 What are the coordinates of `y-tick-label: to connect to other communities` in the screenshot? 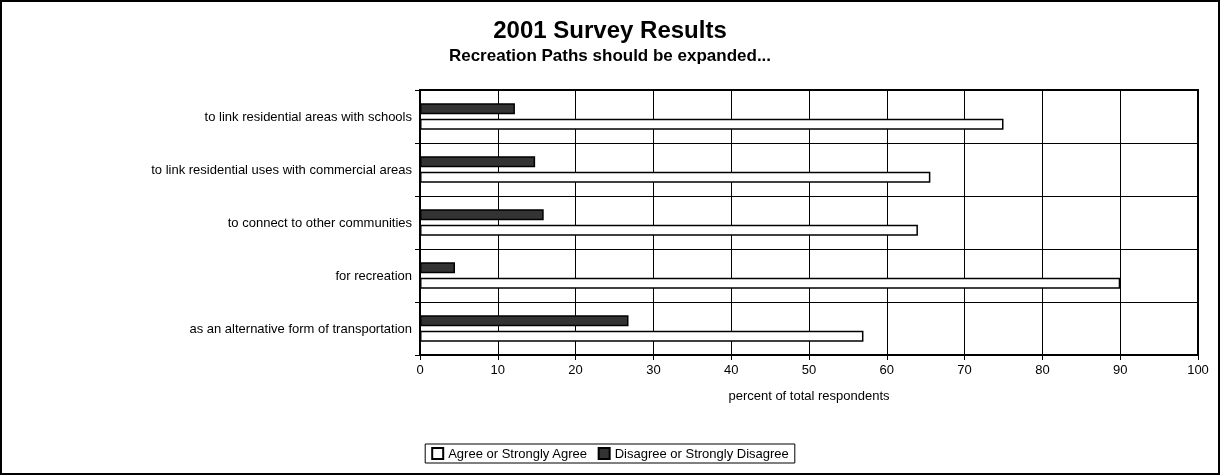 It's located at (320, 222).